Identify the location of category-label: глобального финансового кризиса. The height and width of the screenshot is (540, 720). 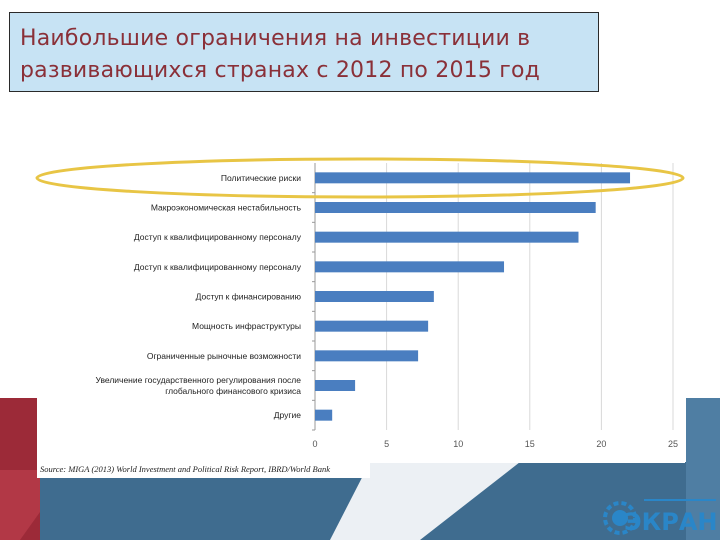
(233, 391).